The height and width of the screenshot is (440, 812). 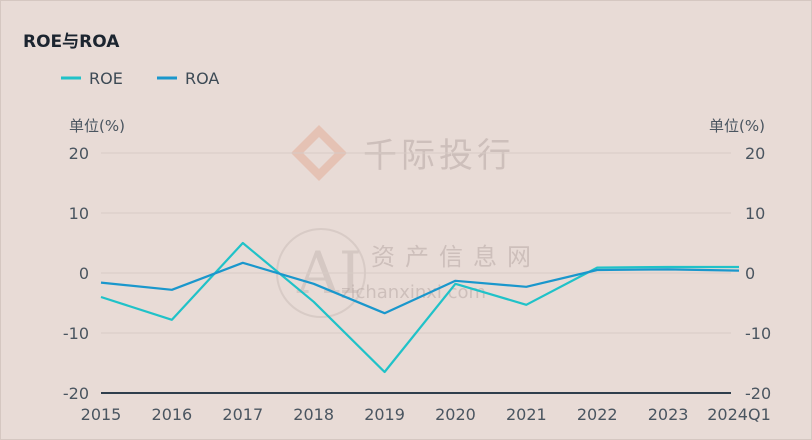 I want to click on legend-label-roa: ROA, so click(x=202, y=78).